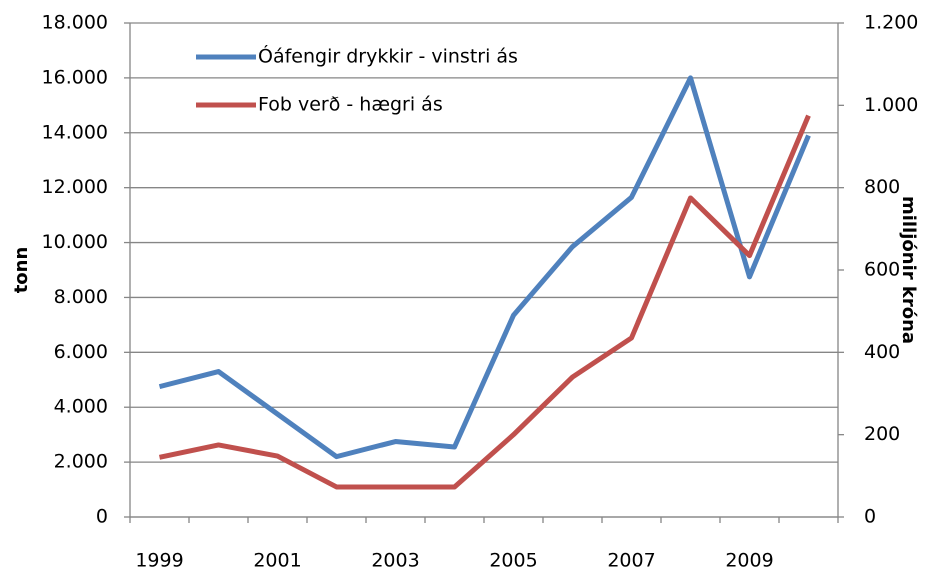 The image size is (929, 578). I want to click on x-tick-label: 2009, so click(749, 561).